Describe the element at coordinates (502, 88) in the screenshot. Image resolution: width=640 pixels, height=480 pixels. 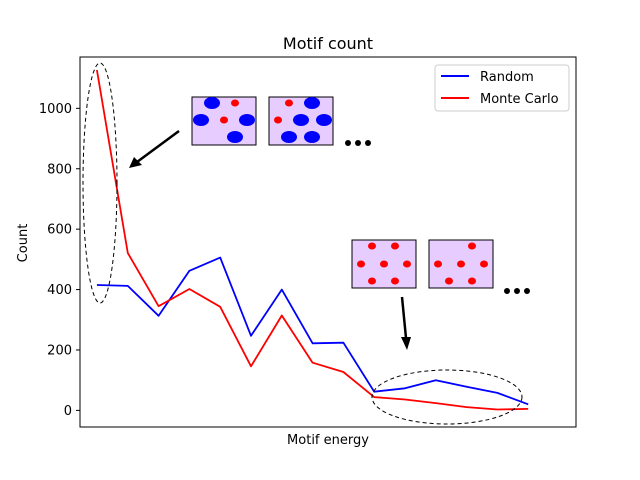
I see `legend: Random Monte Carlo` at that location.